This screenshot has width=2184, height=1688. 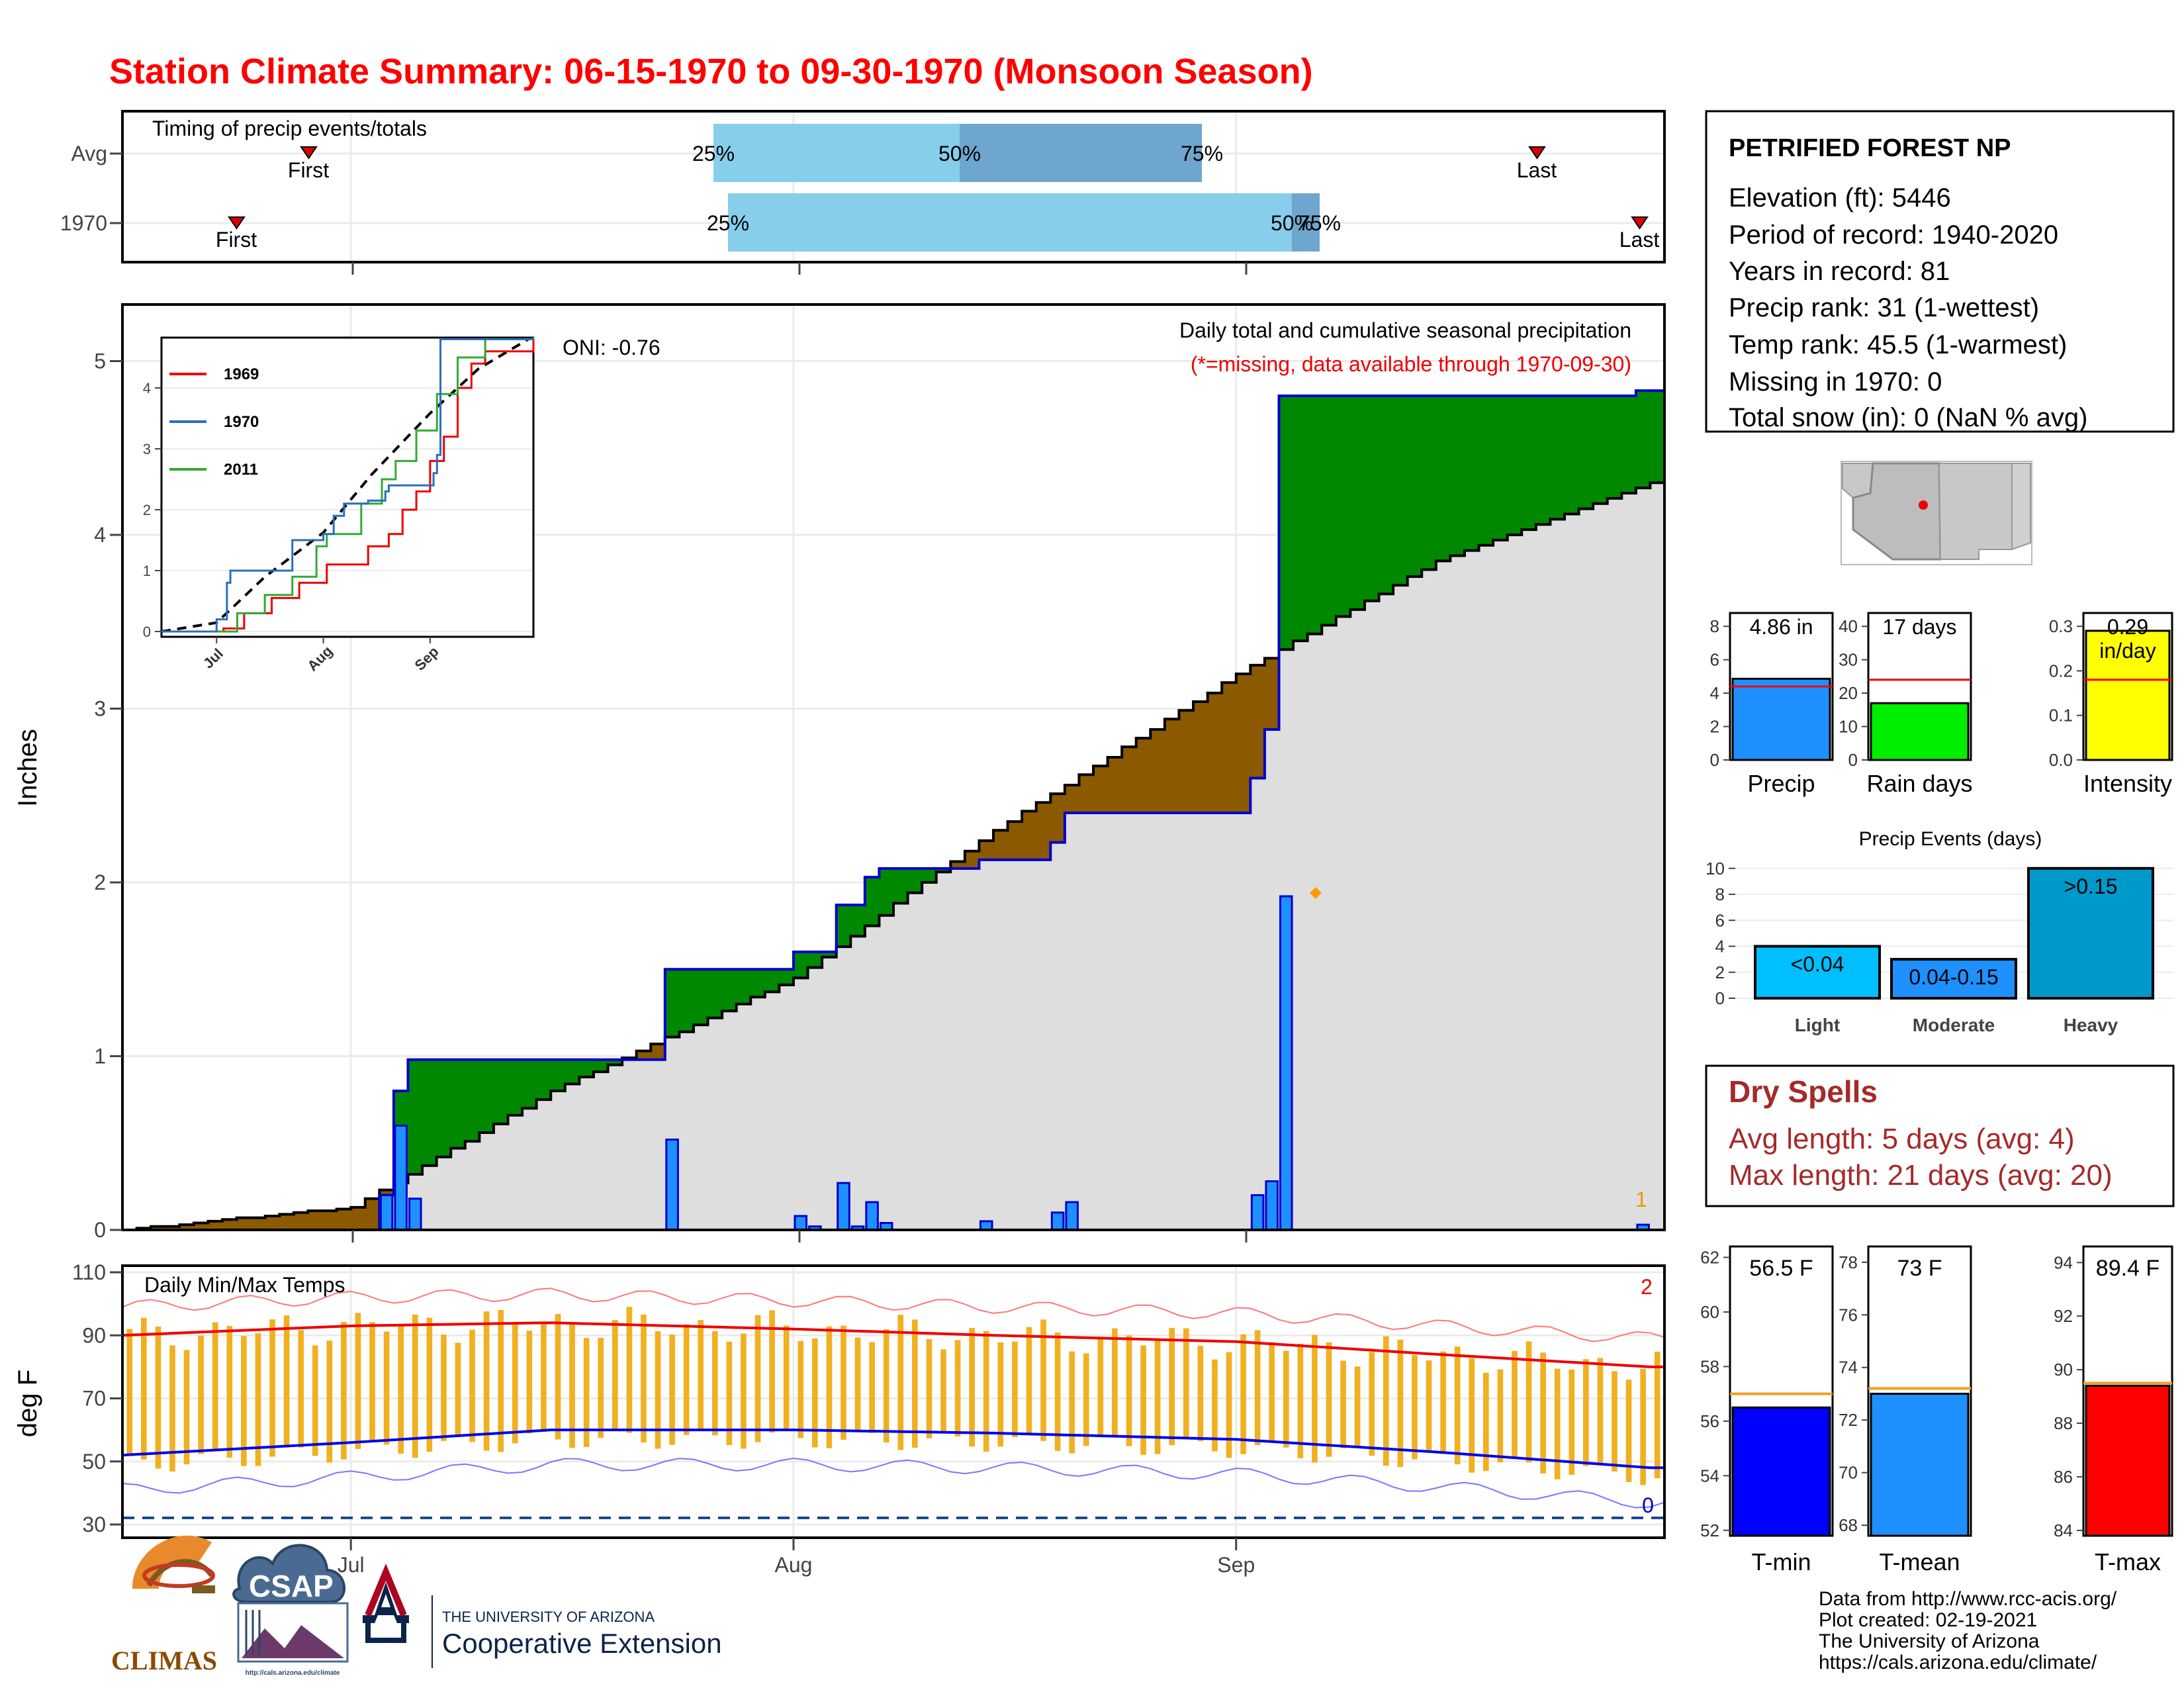 I want to click on temp-ytick-label: 70, so click(x=94, y=1399).